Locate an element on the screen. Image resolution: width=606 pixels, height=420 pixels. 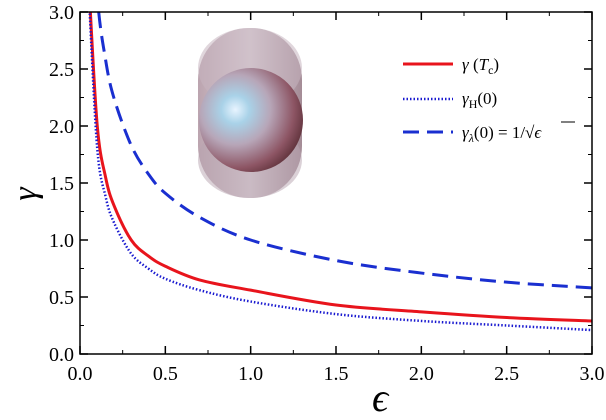
inset-spheroid-image is located at coordinates (250, 113).